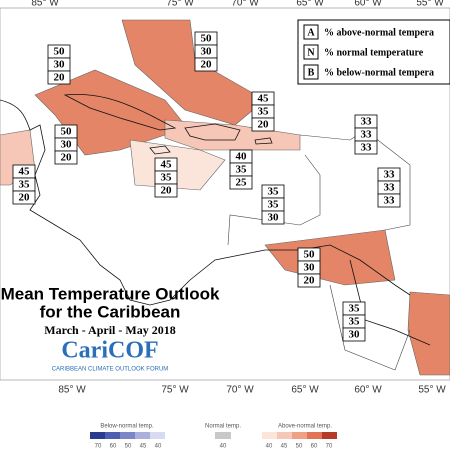  Describe the element at coordinates (110, 293) in the screenshot. I see `title: Mean Temperature Outlook` at that location.